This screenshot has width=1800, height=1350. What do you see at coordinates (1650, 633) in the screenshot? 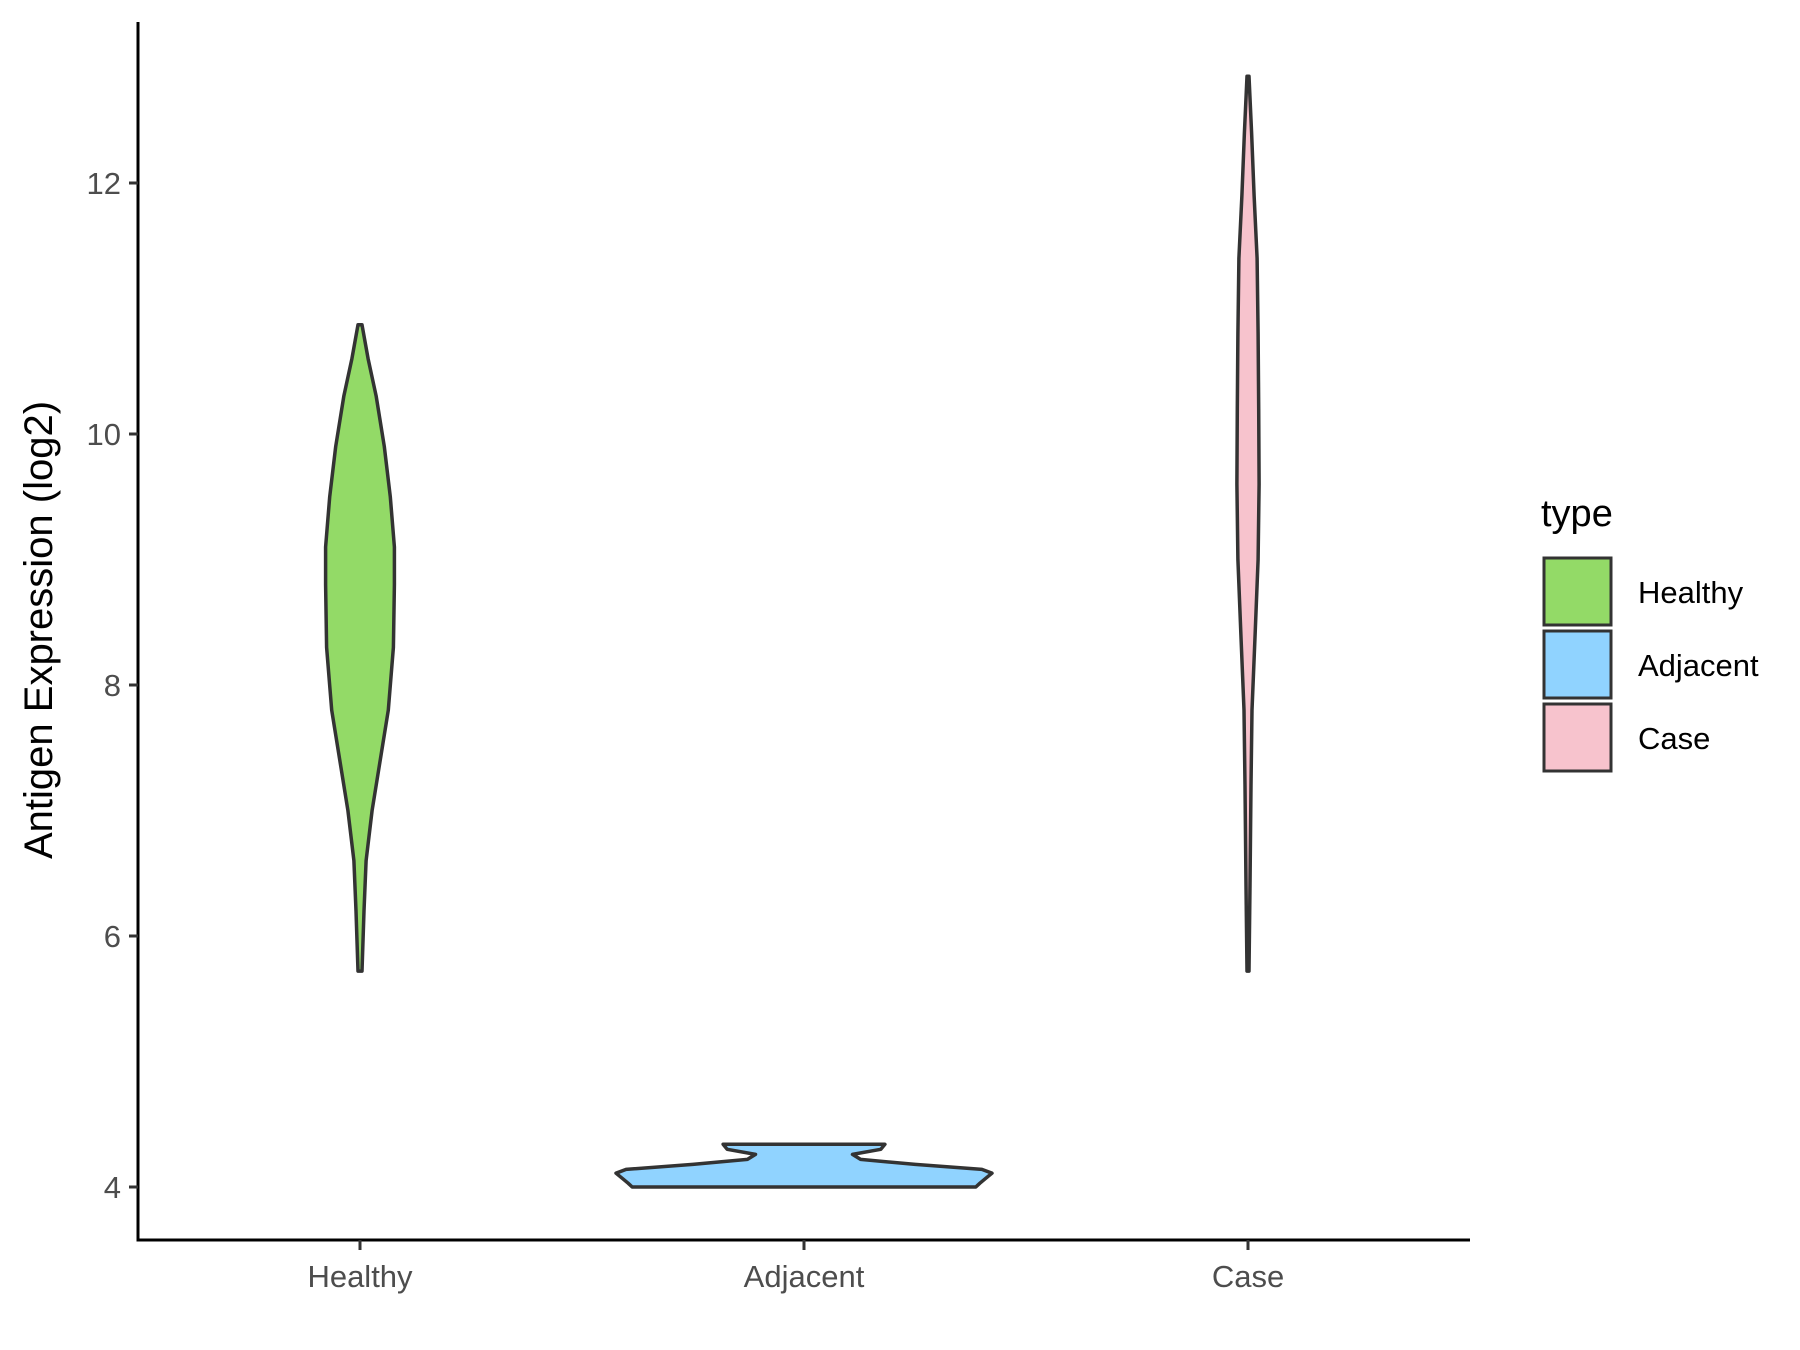
I see `legend: type Healthy Adjacent Case` at bounding box center [1650, 633].